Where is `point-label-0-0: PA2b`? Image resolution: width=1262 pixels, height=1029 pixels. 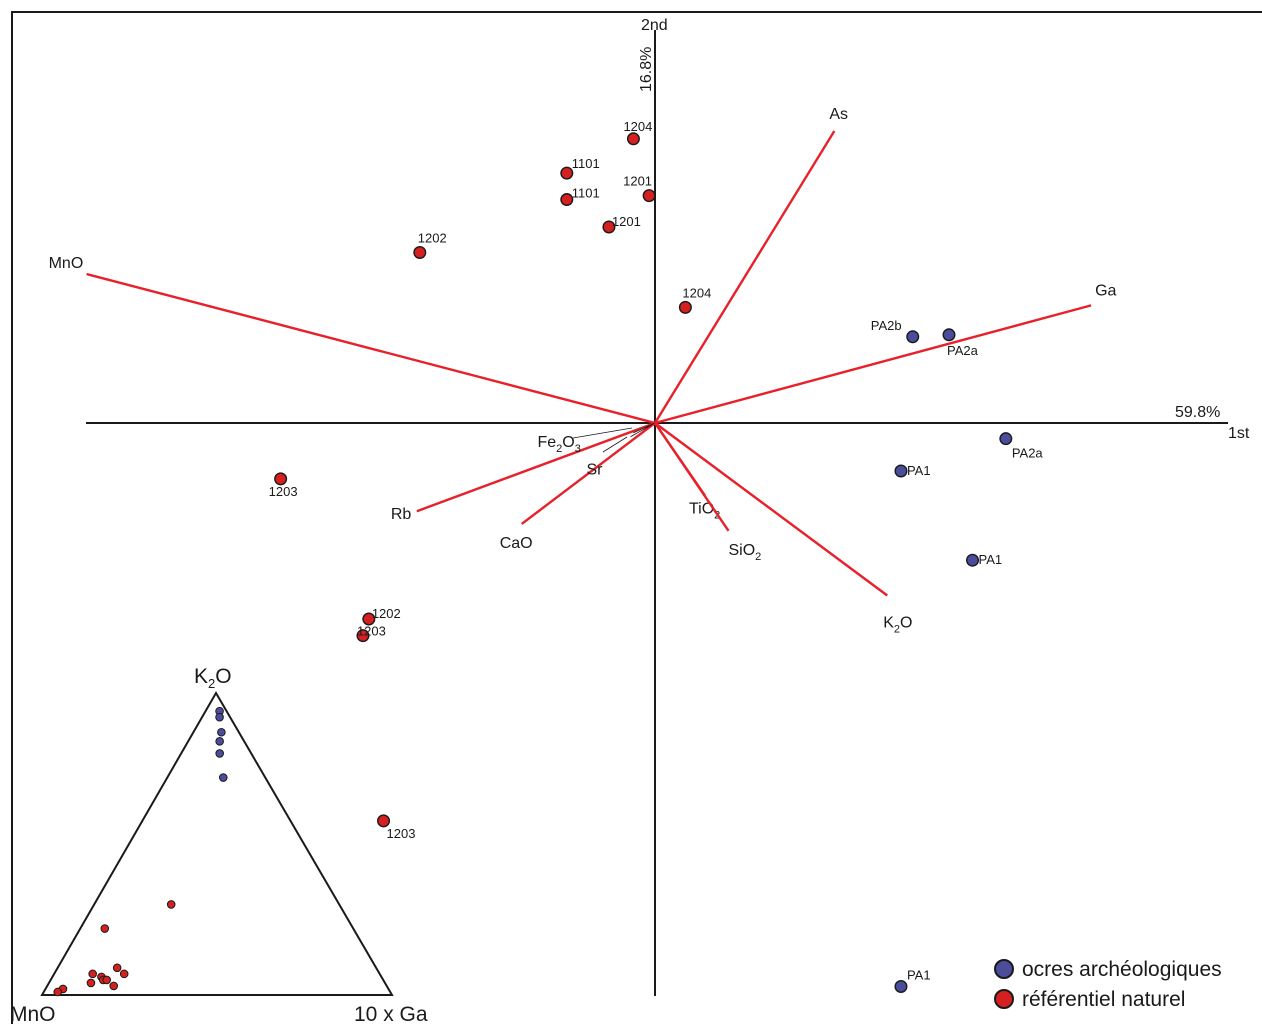 point-label-0-0: PA2b is located at coordinates (886, 325).